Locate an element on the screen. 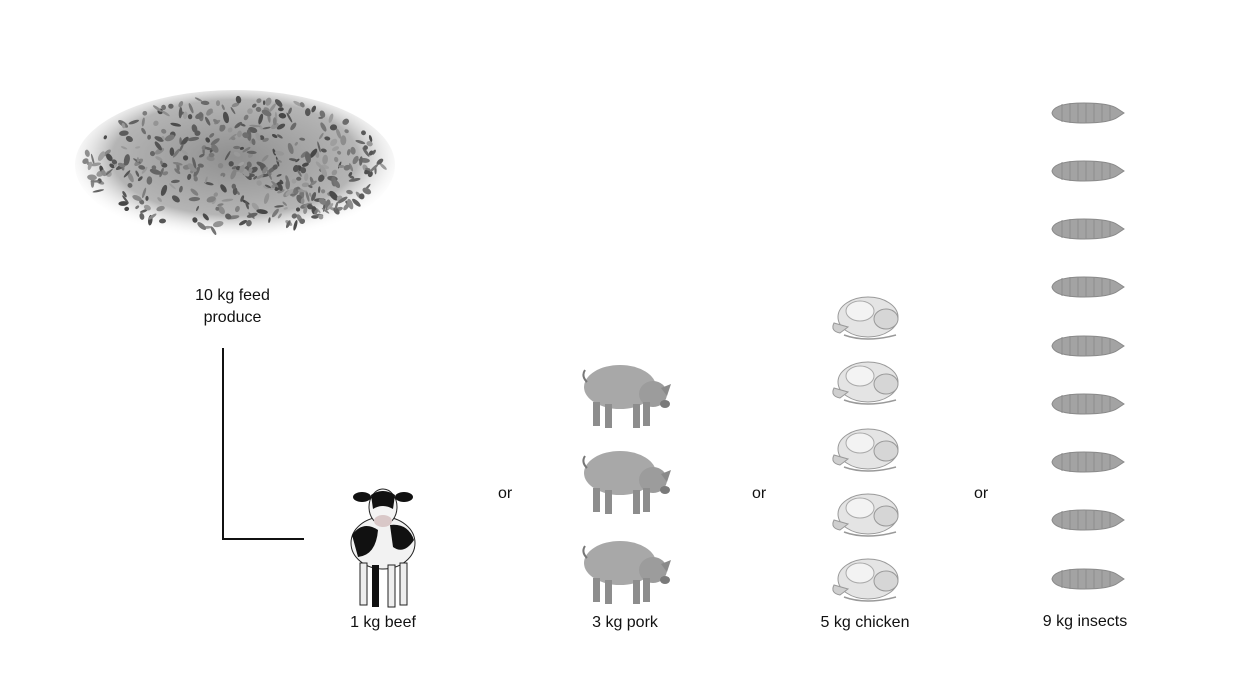 Image resolution: width=1254 pixels, height=690 pixels. pig-stack is located at coordinates (625, 480).